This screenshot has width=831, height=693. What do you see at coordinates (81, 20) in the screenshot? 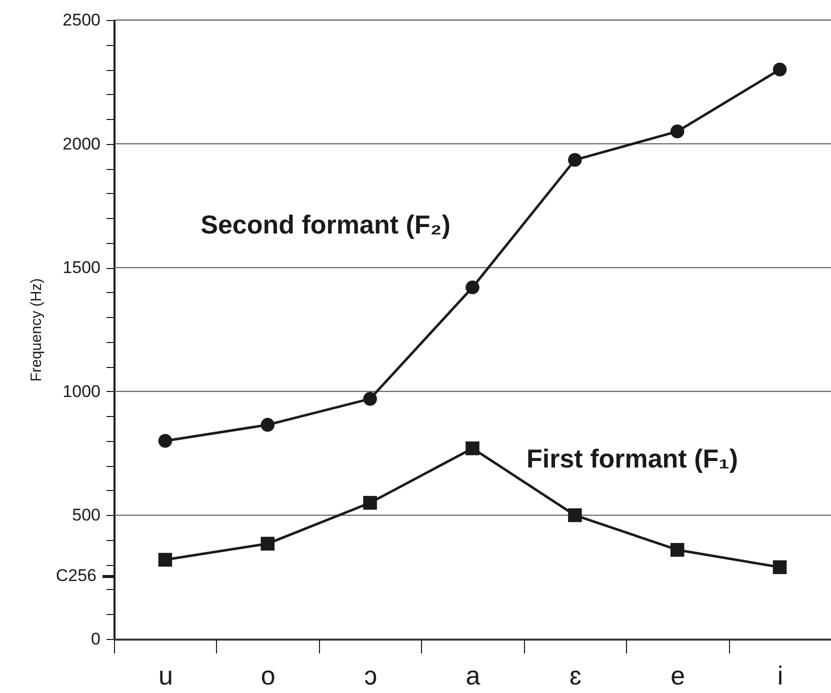
I see `y-tick-label: 2500` at bounding box center [81, 20].